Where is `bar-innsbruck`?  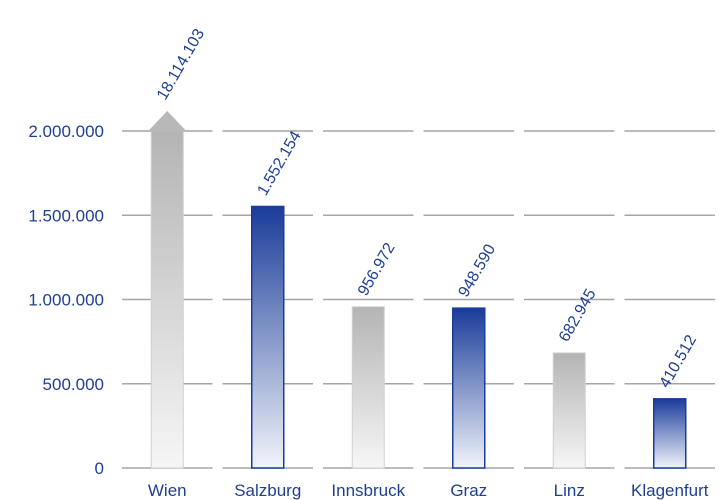 bar-innsbruck is located at coordinates (368, 387).